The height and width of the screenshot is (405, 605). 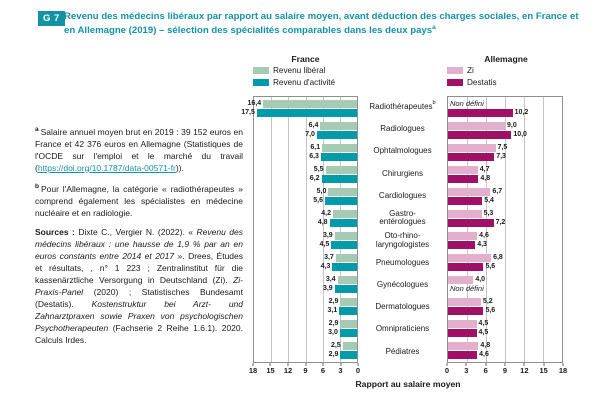 I want to click on value-label: 5,3, so click(x=488, y=213).